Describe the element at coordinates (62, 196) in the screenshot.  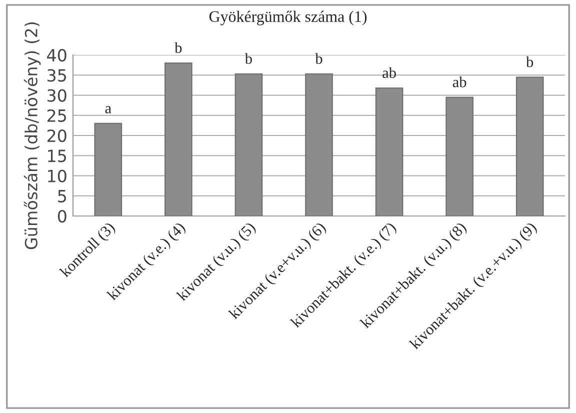
I see `y-tick-label: 5` at that location.